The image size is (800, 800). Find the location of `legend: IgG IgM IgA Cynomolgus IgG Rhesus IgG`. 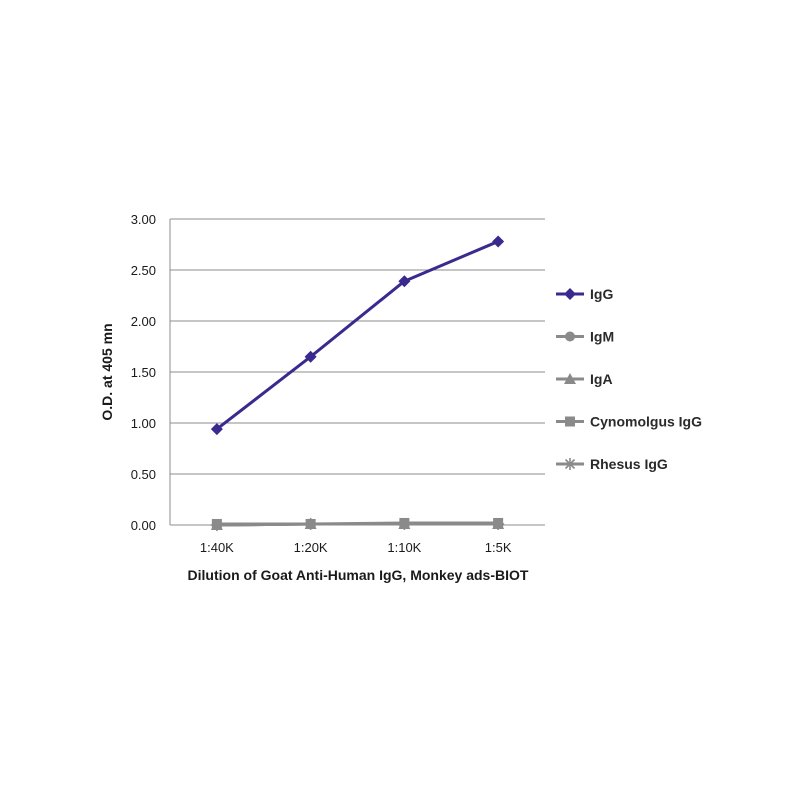

legend: IgG IgM IgA Cynomolgus IgG Rhesus IgG is located at coordinates (629, 379).